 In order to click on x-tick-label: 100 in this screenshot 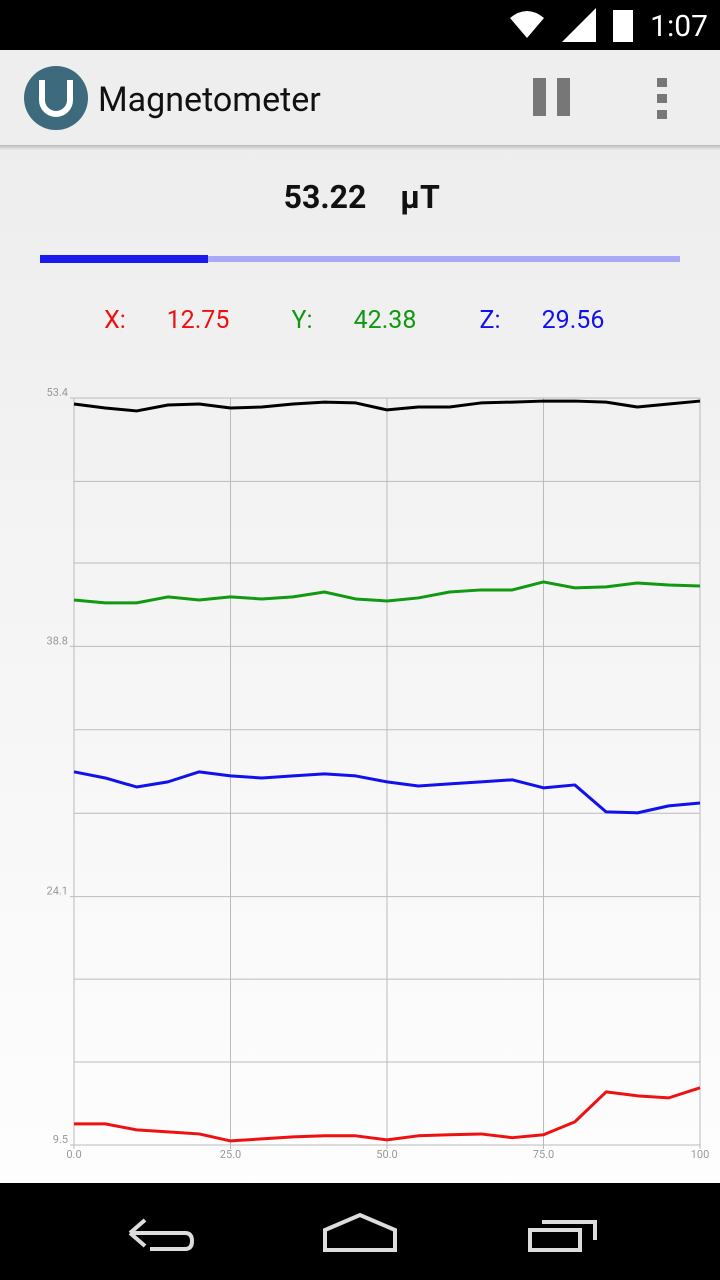, I will do `click(700, 1154)`.